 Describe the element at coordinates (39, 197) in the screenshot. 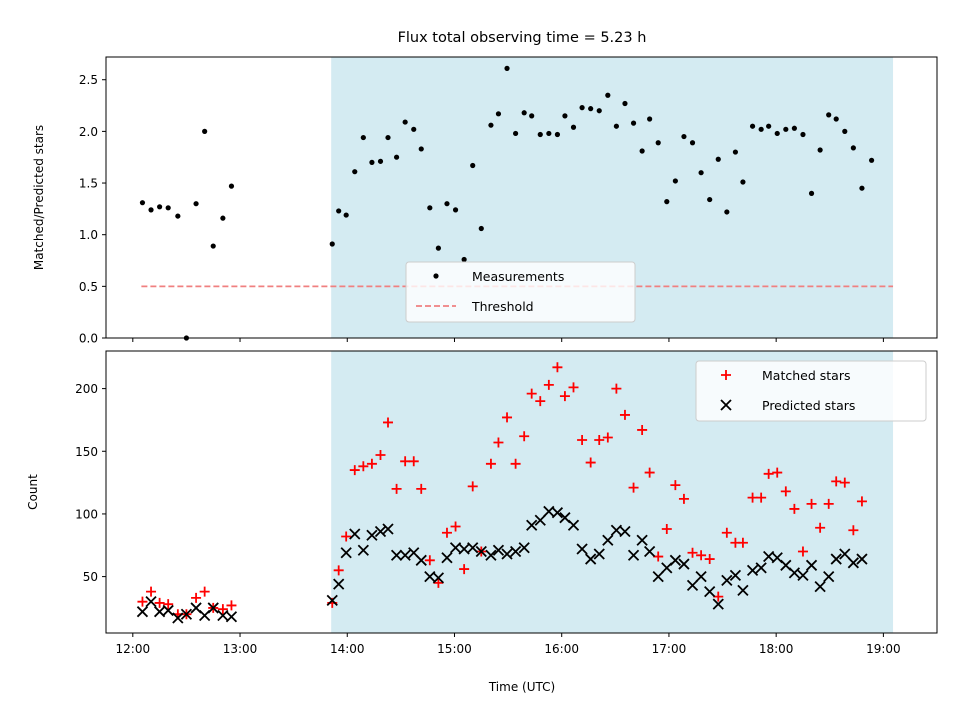

I see `y-axis-title: Matched/Predicted stars` at that location.